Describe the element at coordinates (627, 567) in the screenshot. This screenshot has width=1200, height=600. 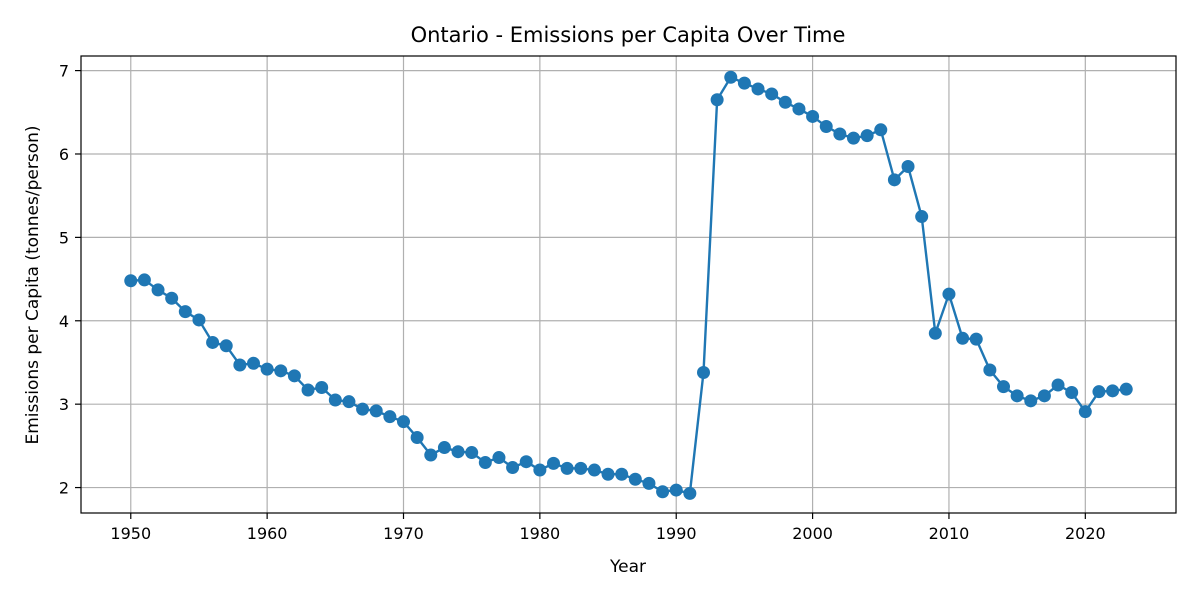
I see `x-axis-label: Year` at that location.